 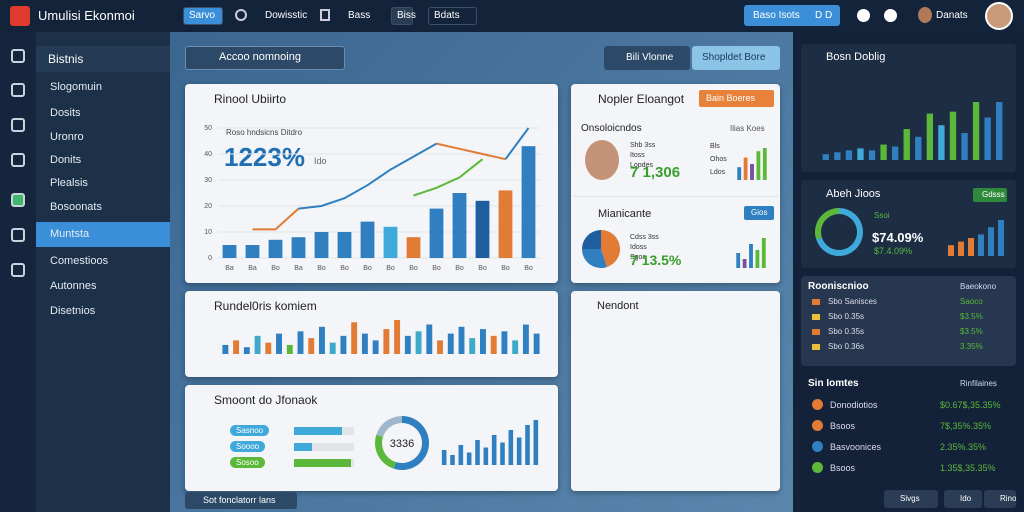 I want to click on footer-pill-label: Sot fonclatorr lans, so click(x=239, y=500).